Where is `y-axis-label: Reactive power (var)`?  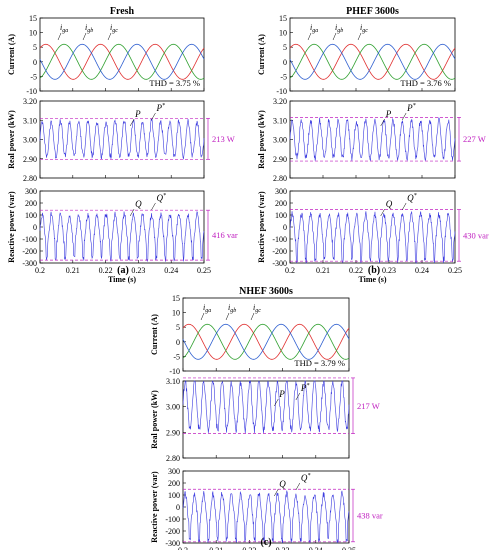 y-axis-label: Reactive power (var) is located at coordinates (261, 227).